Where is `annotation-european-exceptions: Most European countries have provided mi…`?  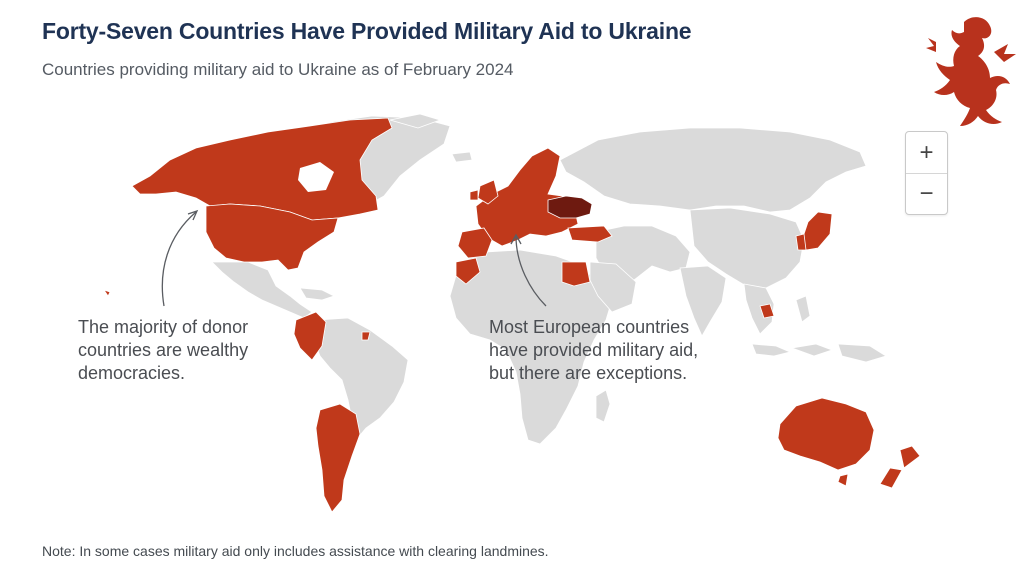 annotation-european-exceptions: Most European countries have provided mi… is located at coordinates (594, 350).